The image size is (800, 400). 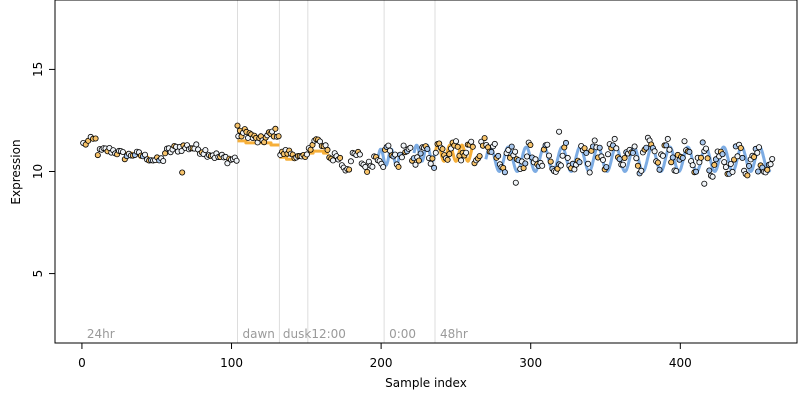 What do you see at coordinates (43, 170) in the screenshot?
I see `y-axis: 5 10 15` at bounding box center [43, 170].